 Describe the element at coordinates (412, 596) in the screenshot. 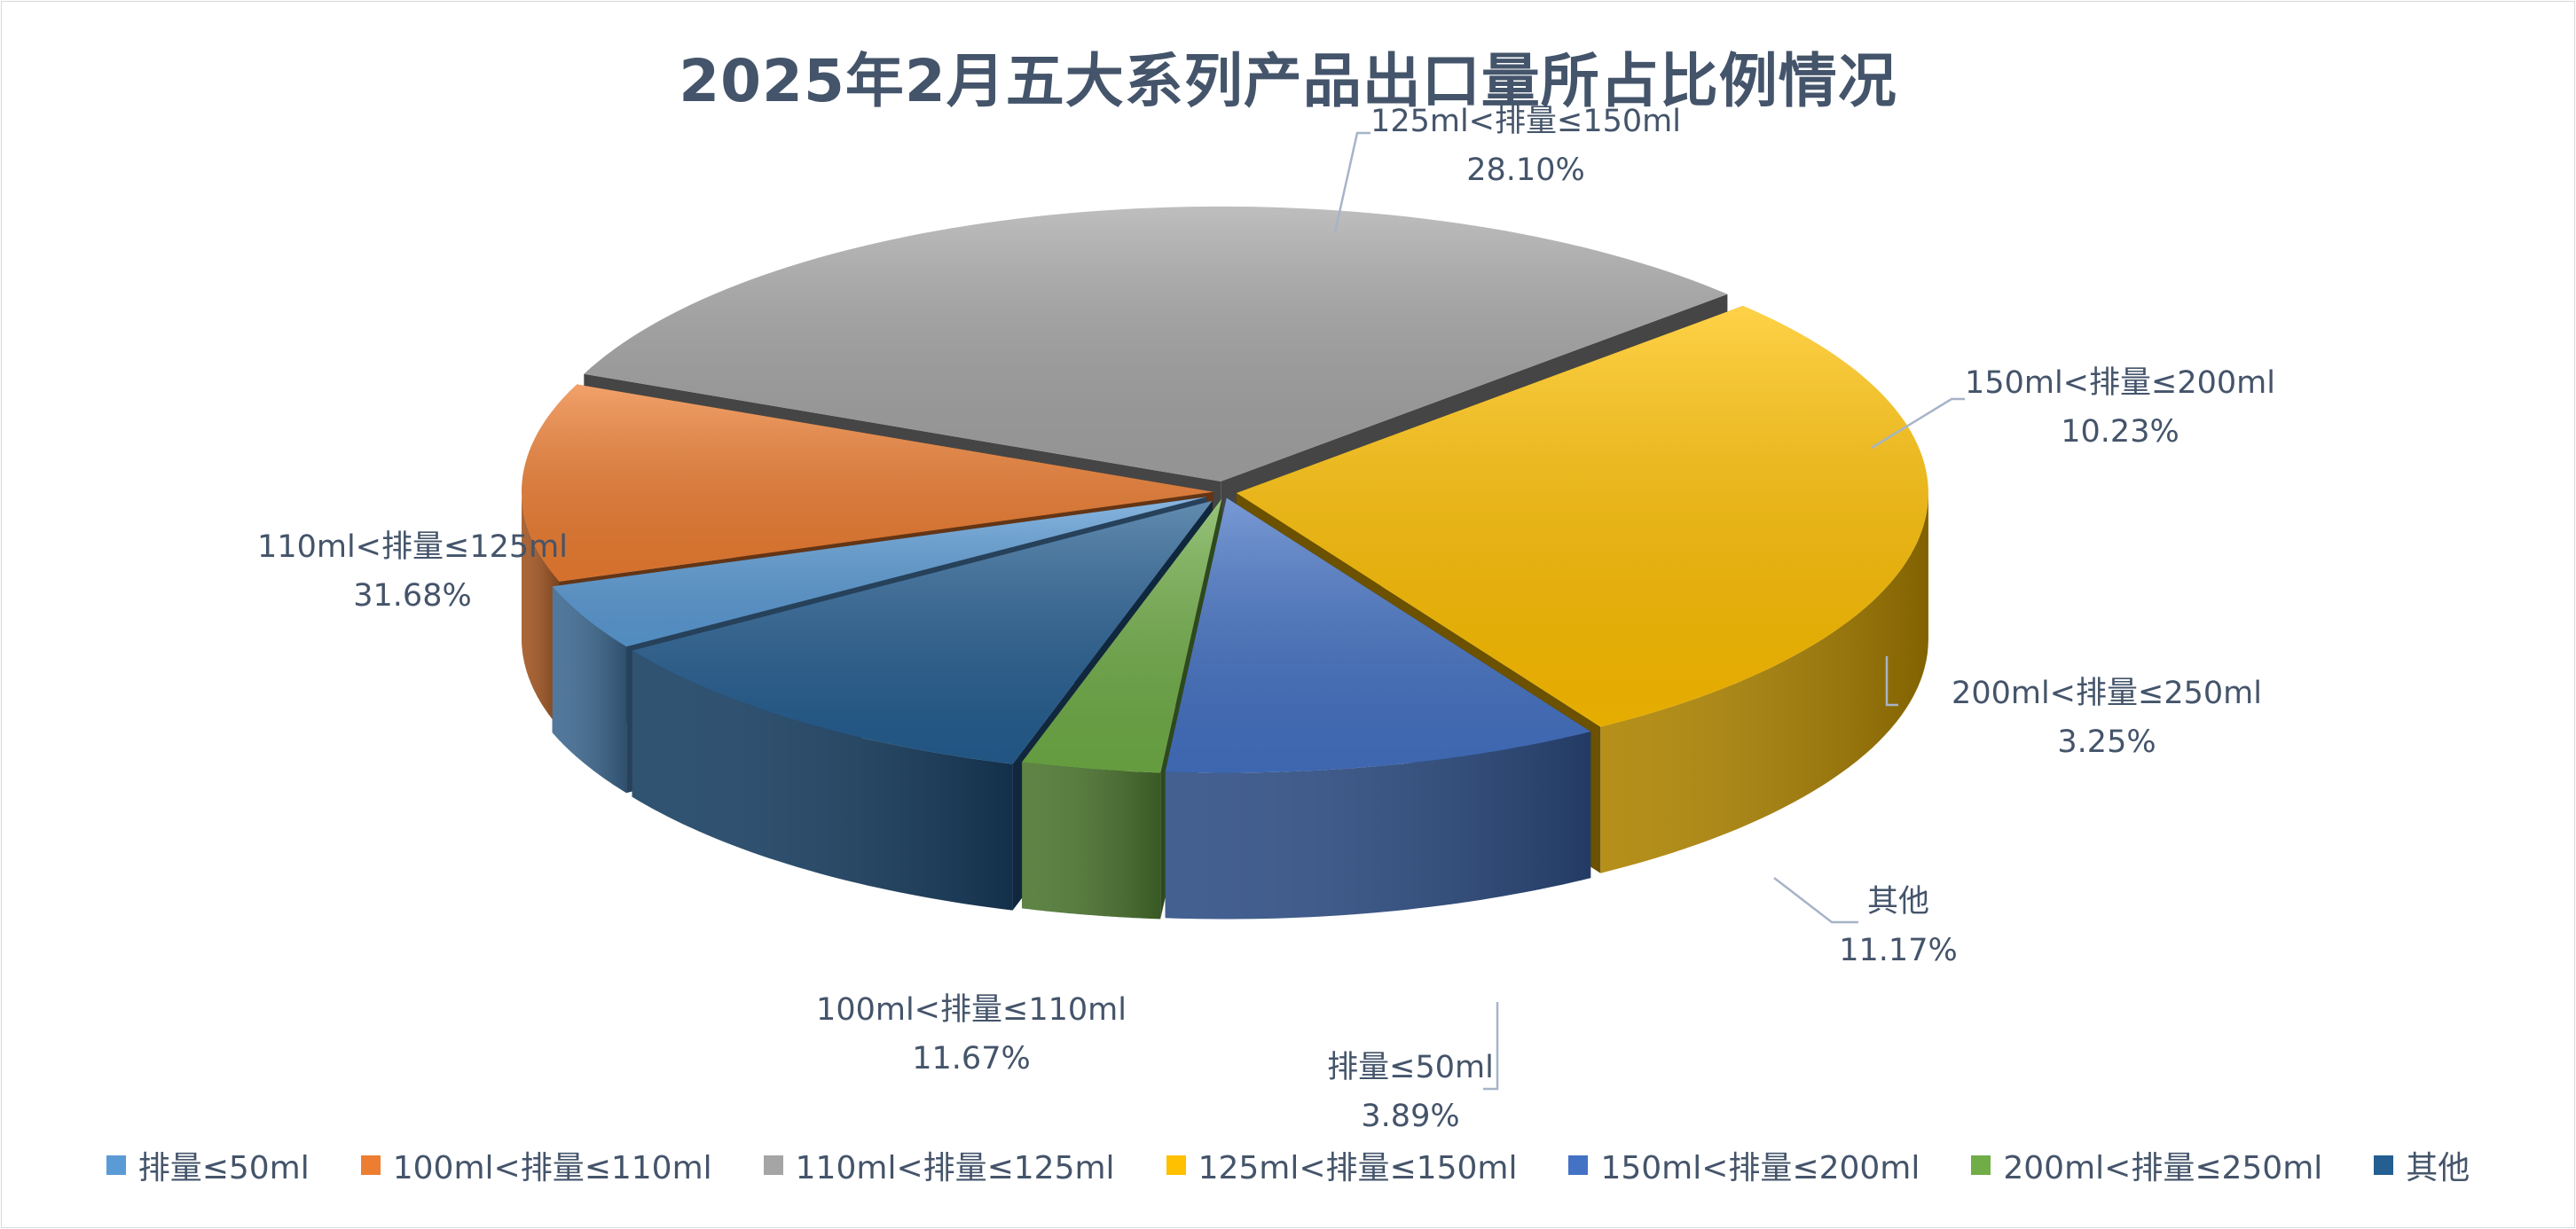

I see `data-label-value: 31.68%` at that location.